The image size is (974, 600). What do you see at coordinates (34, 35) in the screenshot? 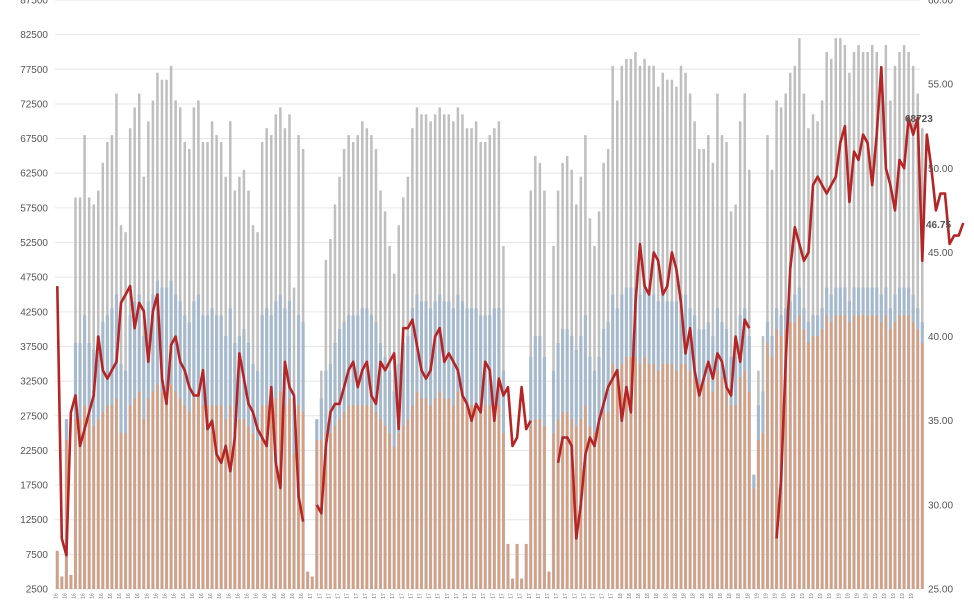
I see `left-tick-label: 82500` at bounding box center [34, 35].